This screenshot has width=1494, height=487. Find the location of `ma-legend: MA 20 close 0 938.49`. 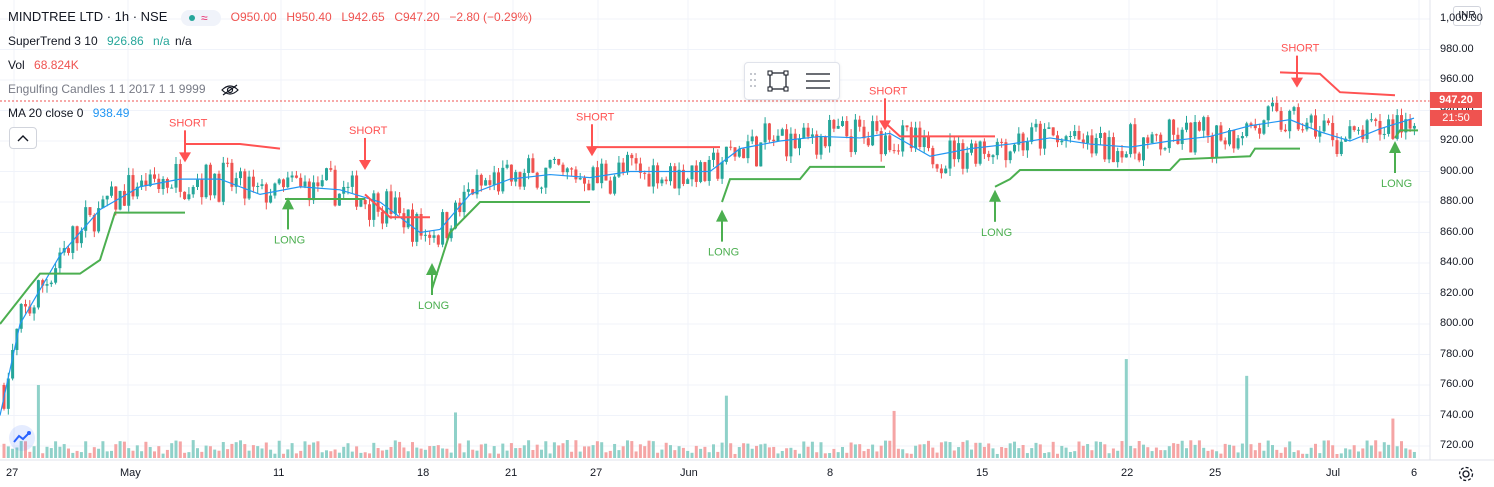

ma-legend: MA 20 close 0 938.49 is located at coordinates (71, 113).